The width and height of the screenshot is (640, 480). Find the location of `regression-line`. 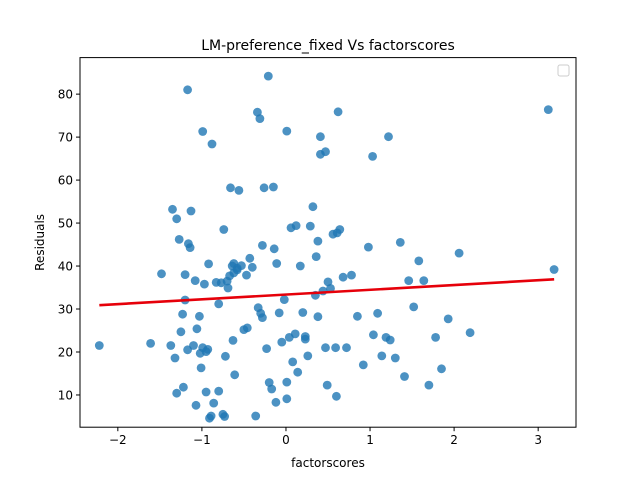

regression-line is located at coordinates (327, 292).